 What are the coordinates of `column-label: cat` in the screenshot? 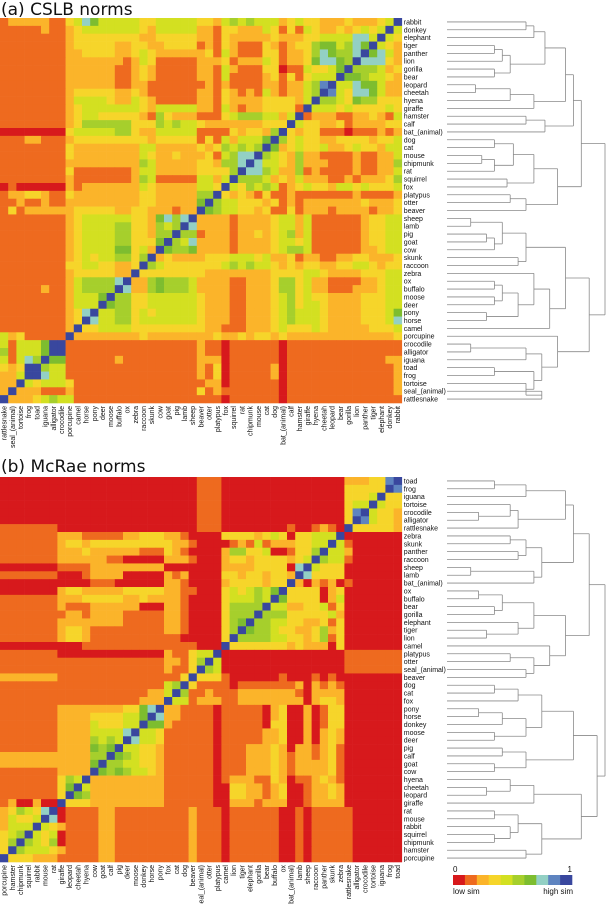 It's located at (267, 410).